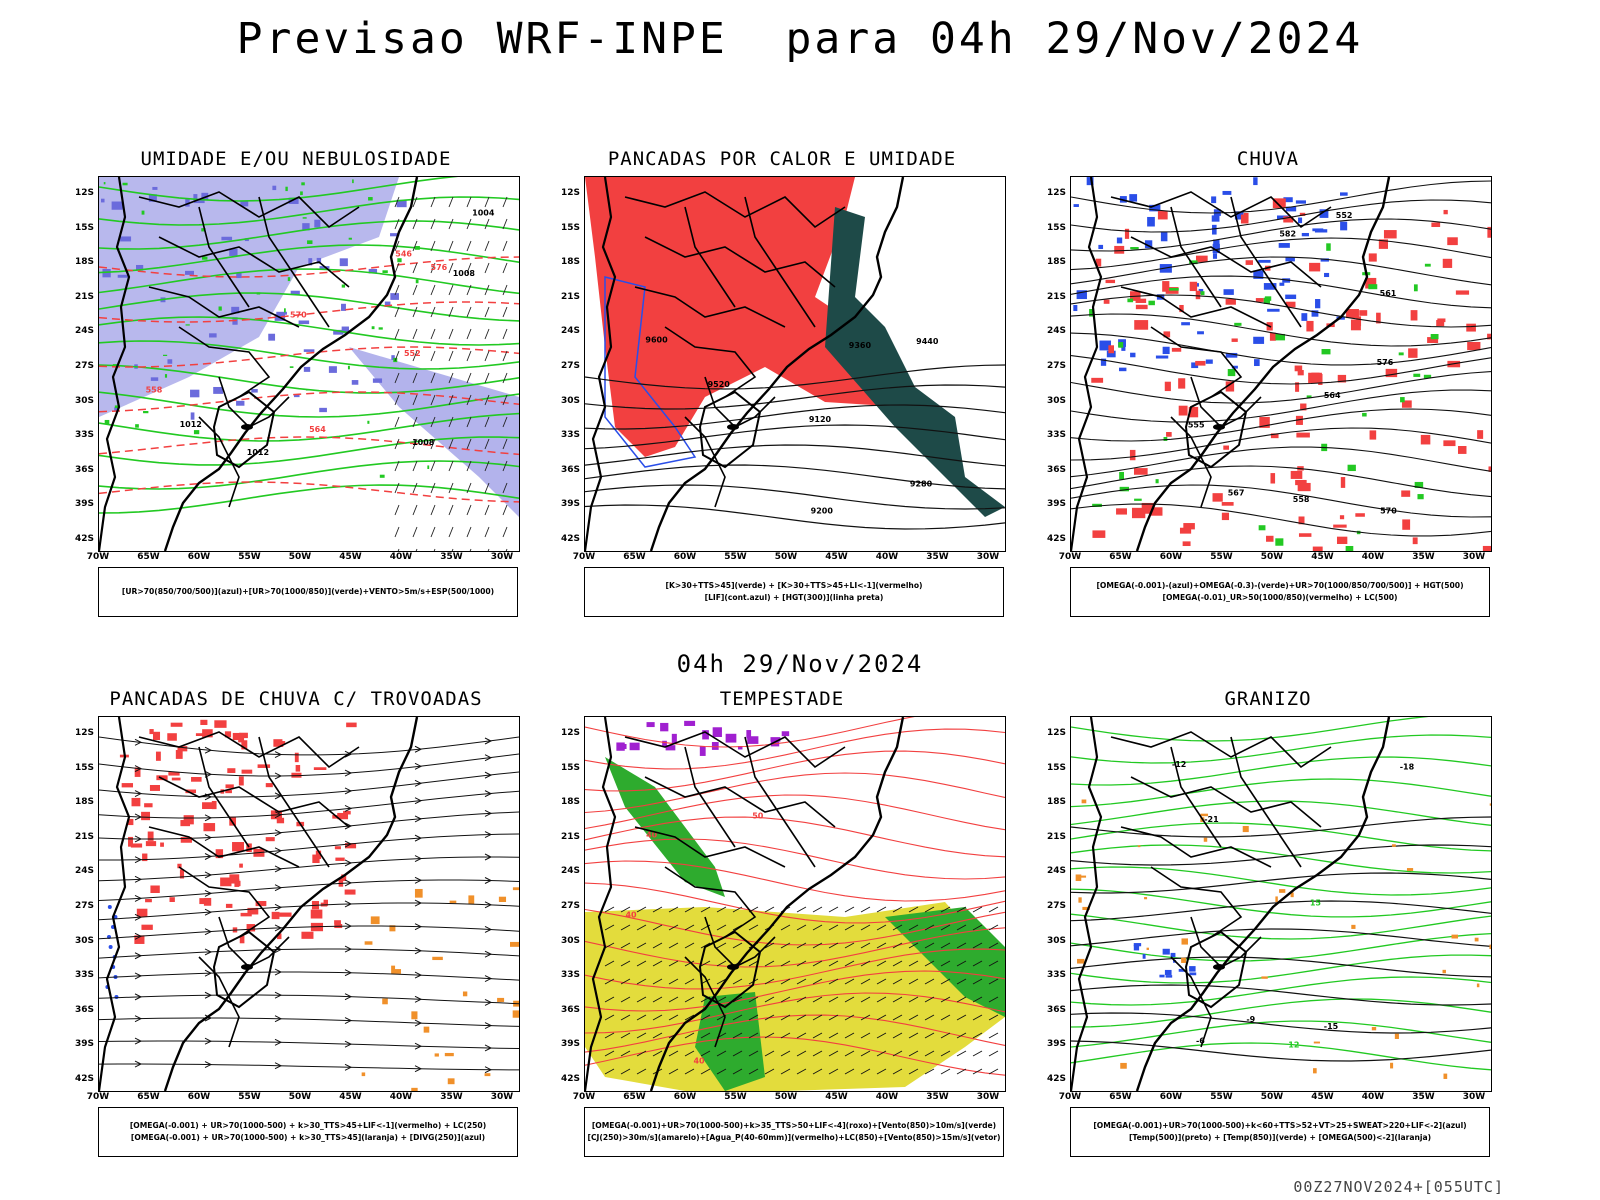 The height and width of the screenshot is (1200, 1600). Describe the element at coordinates (1056, 906) in the screenshot. I see `lat-tick-label: 27S` at that location.